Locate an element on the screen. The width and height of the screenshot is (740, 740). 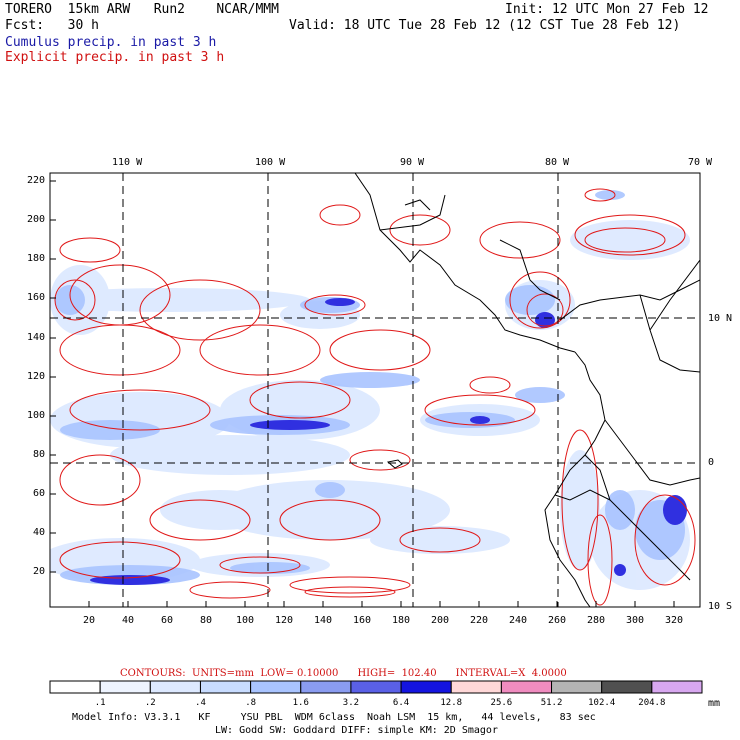
legend-label: .1 is located at coordinates (100, 703).